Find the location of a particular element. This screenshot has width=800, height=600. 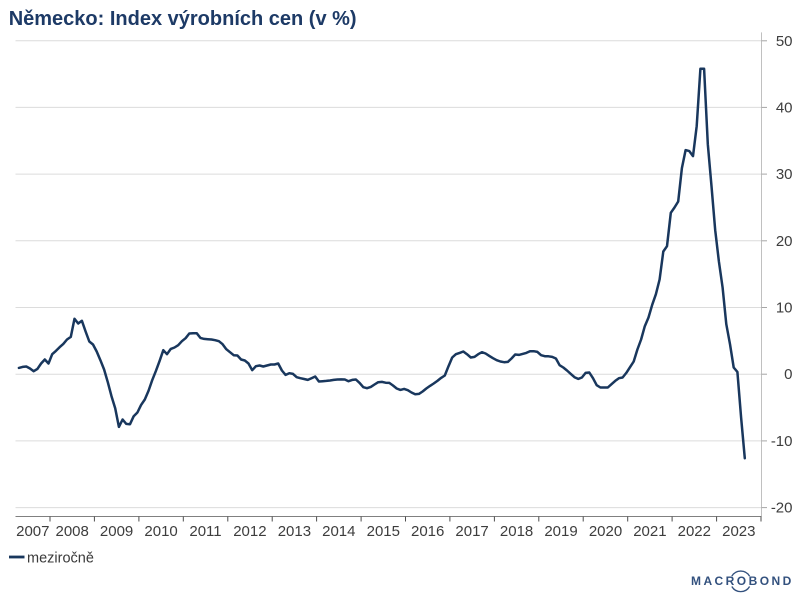

svg-text: 2013 is located at coordinates (294, 531).